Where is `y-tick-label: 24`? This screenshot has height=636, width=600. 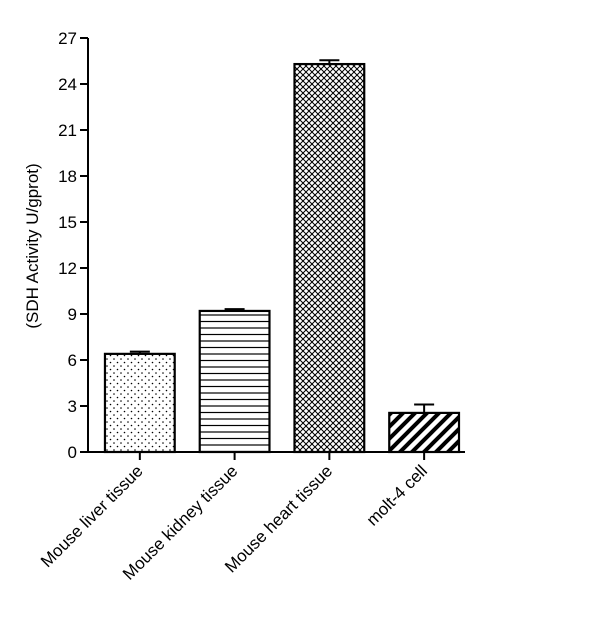
y-tick-label: 24 is located at coordinates (67, 84).